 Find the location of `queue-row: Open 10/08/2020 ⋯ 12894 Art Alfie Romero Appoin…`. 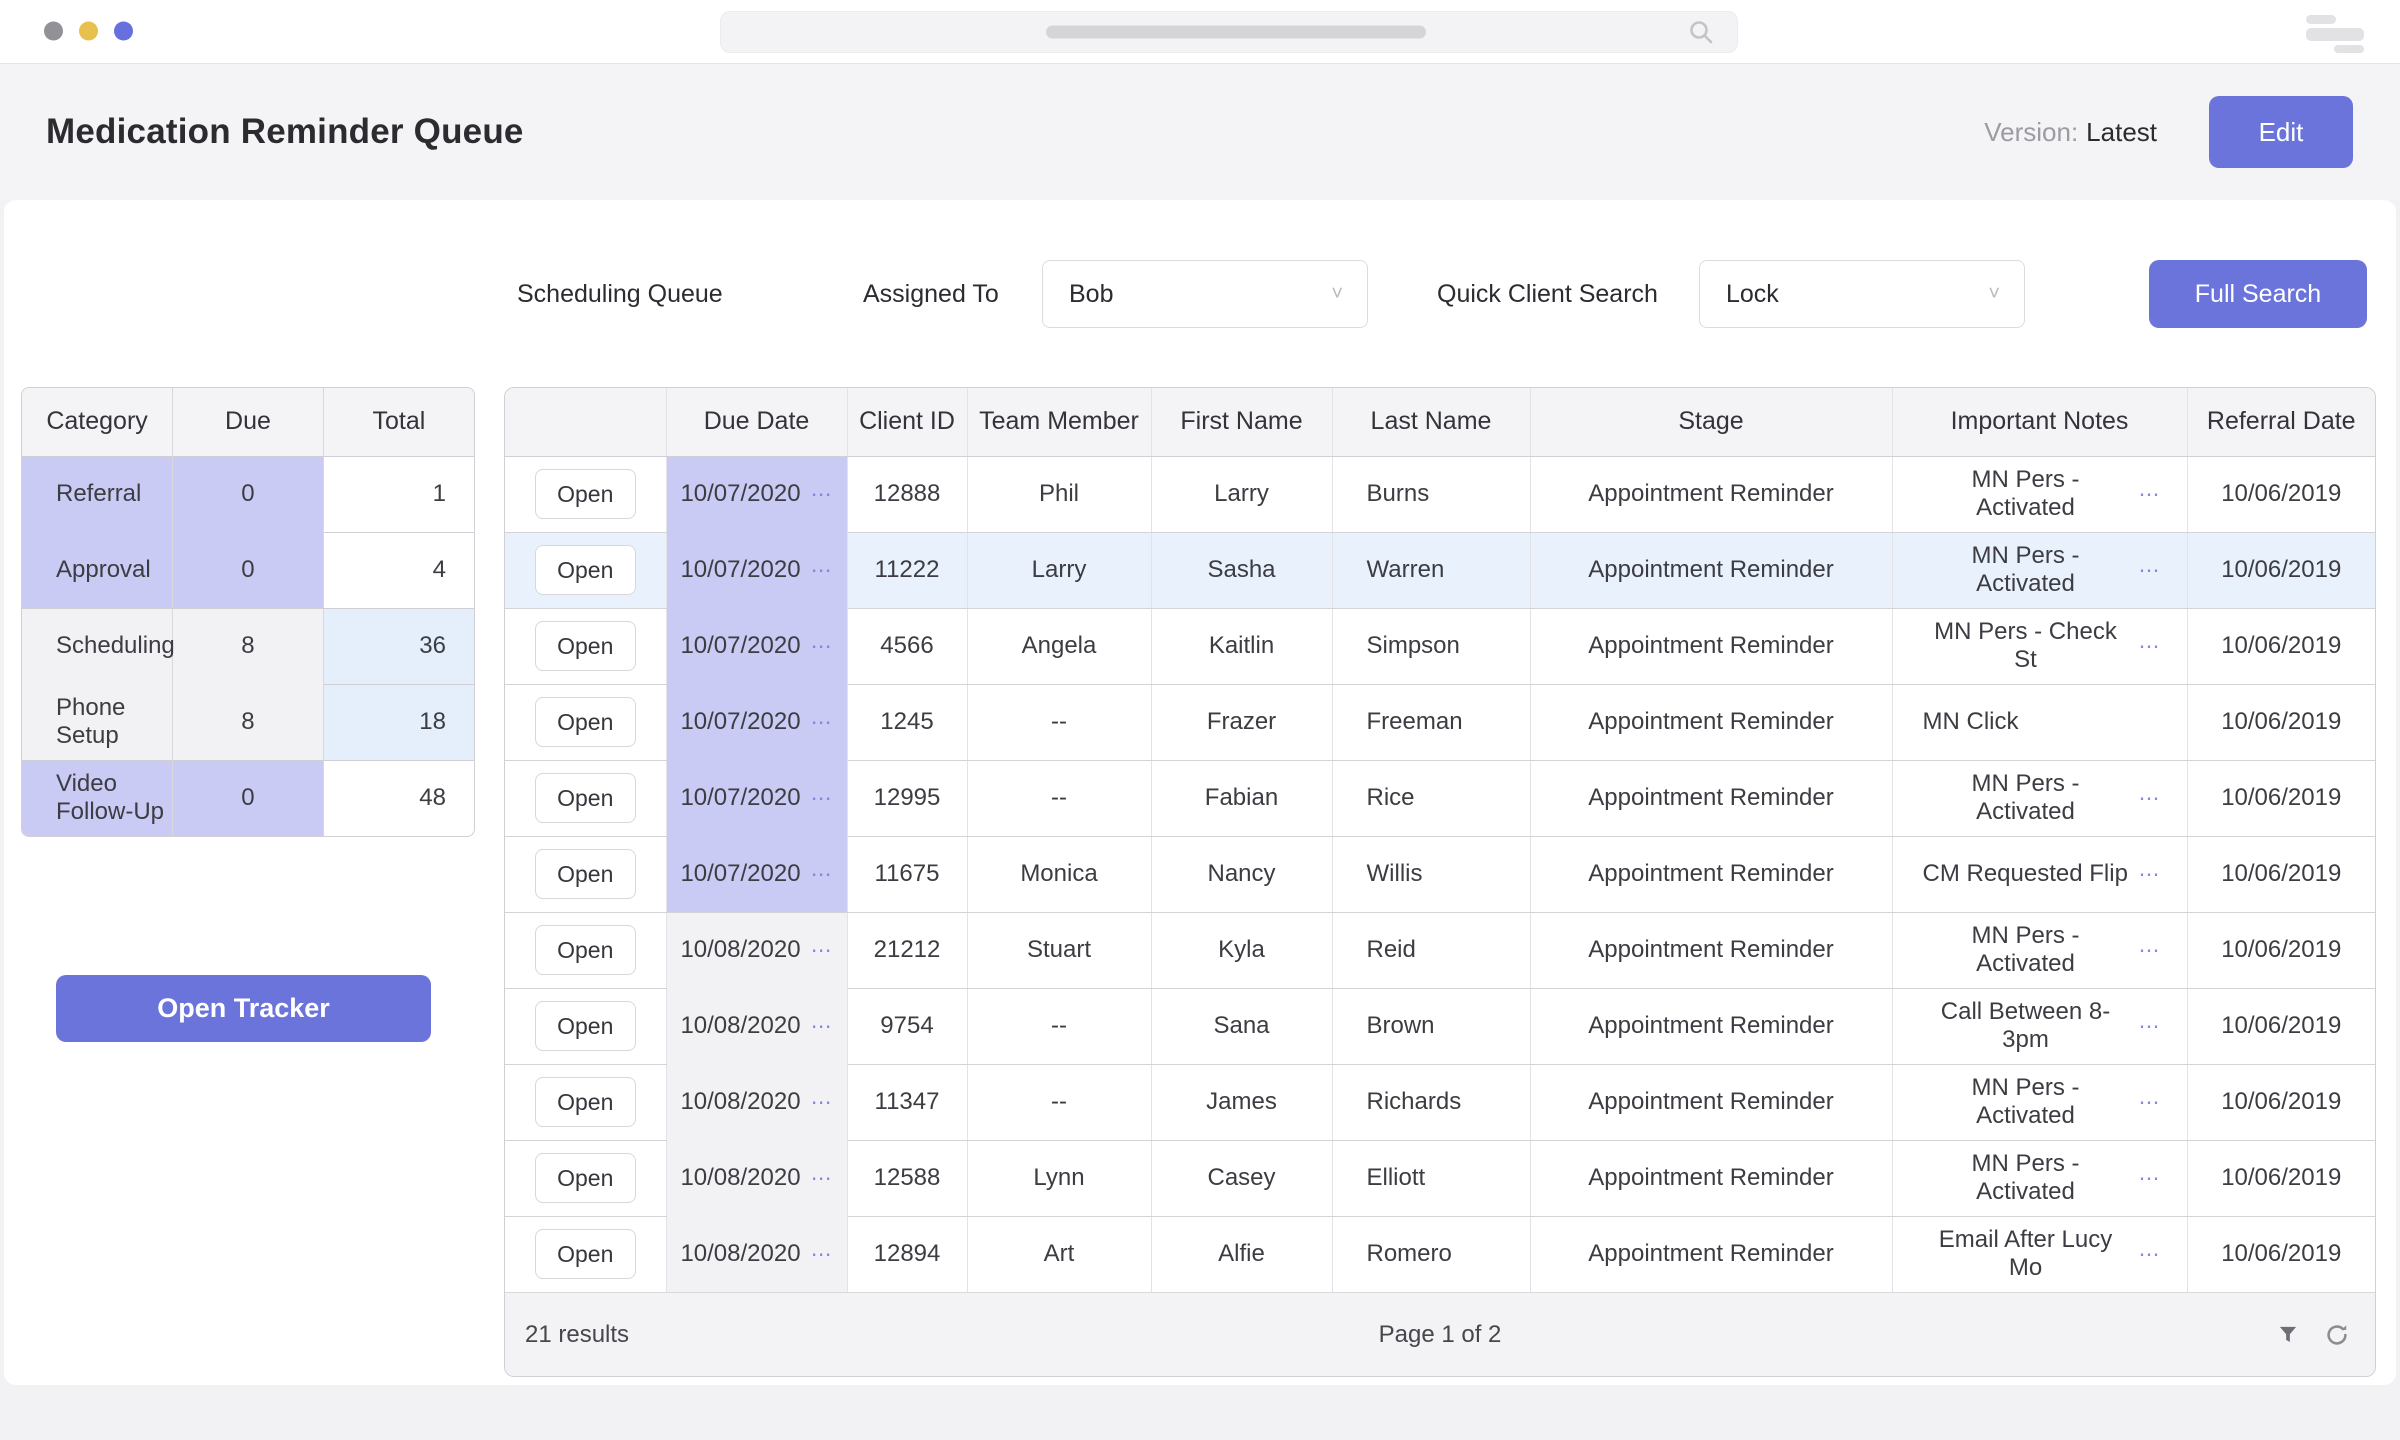

queue-row: Open 10/08/2020 ⋯ 12894 Art Alfie Romero Appoin… is located at coordinates (1440, 1254).